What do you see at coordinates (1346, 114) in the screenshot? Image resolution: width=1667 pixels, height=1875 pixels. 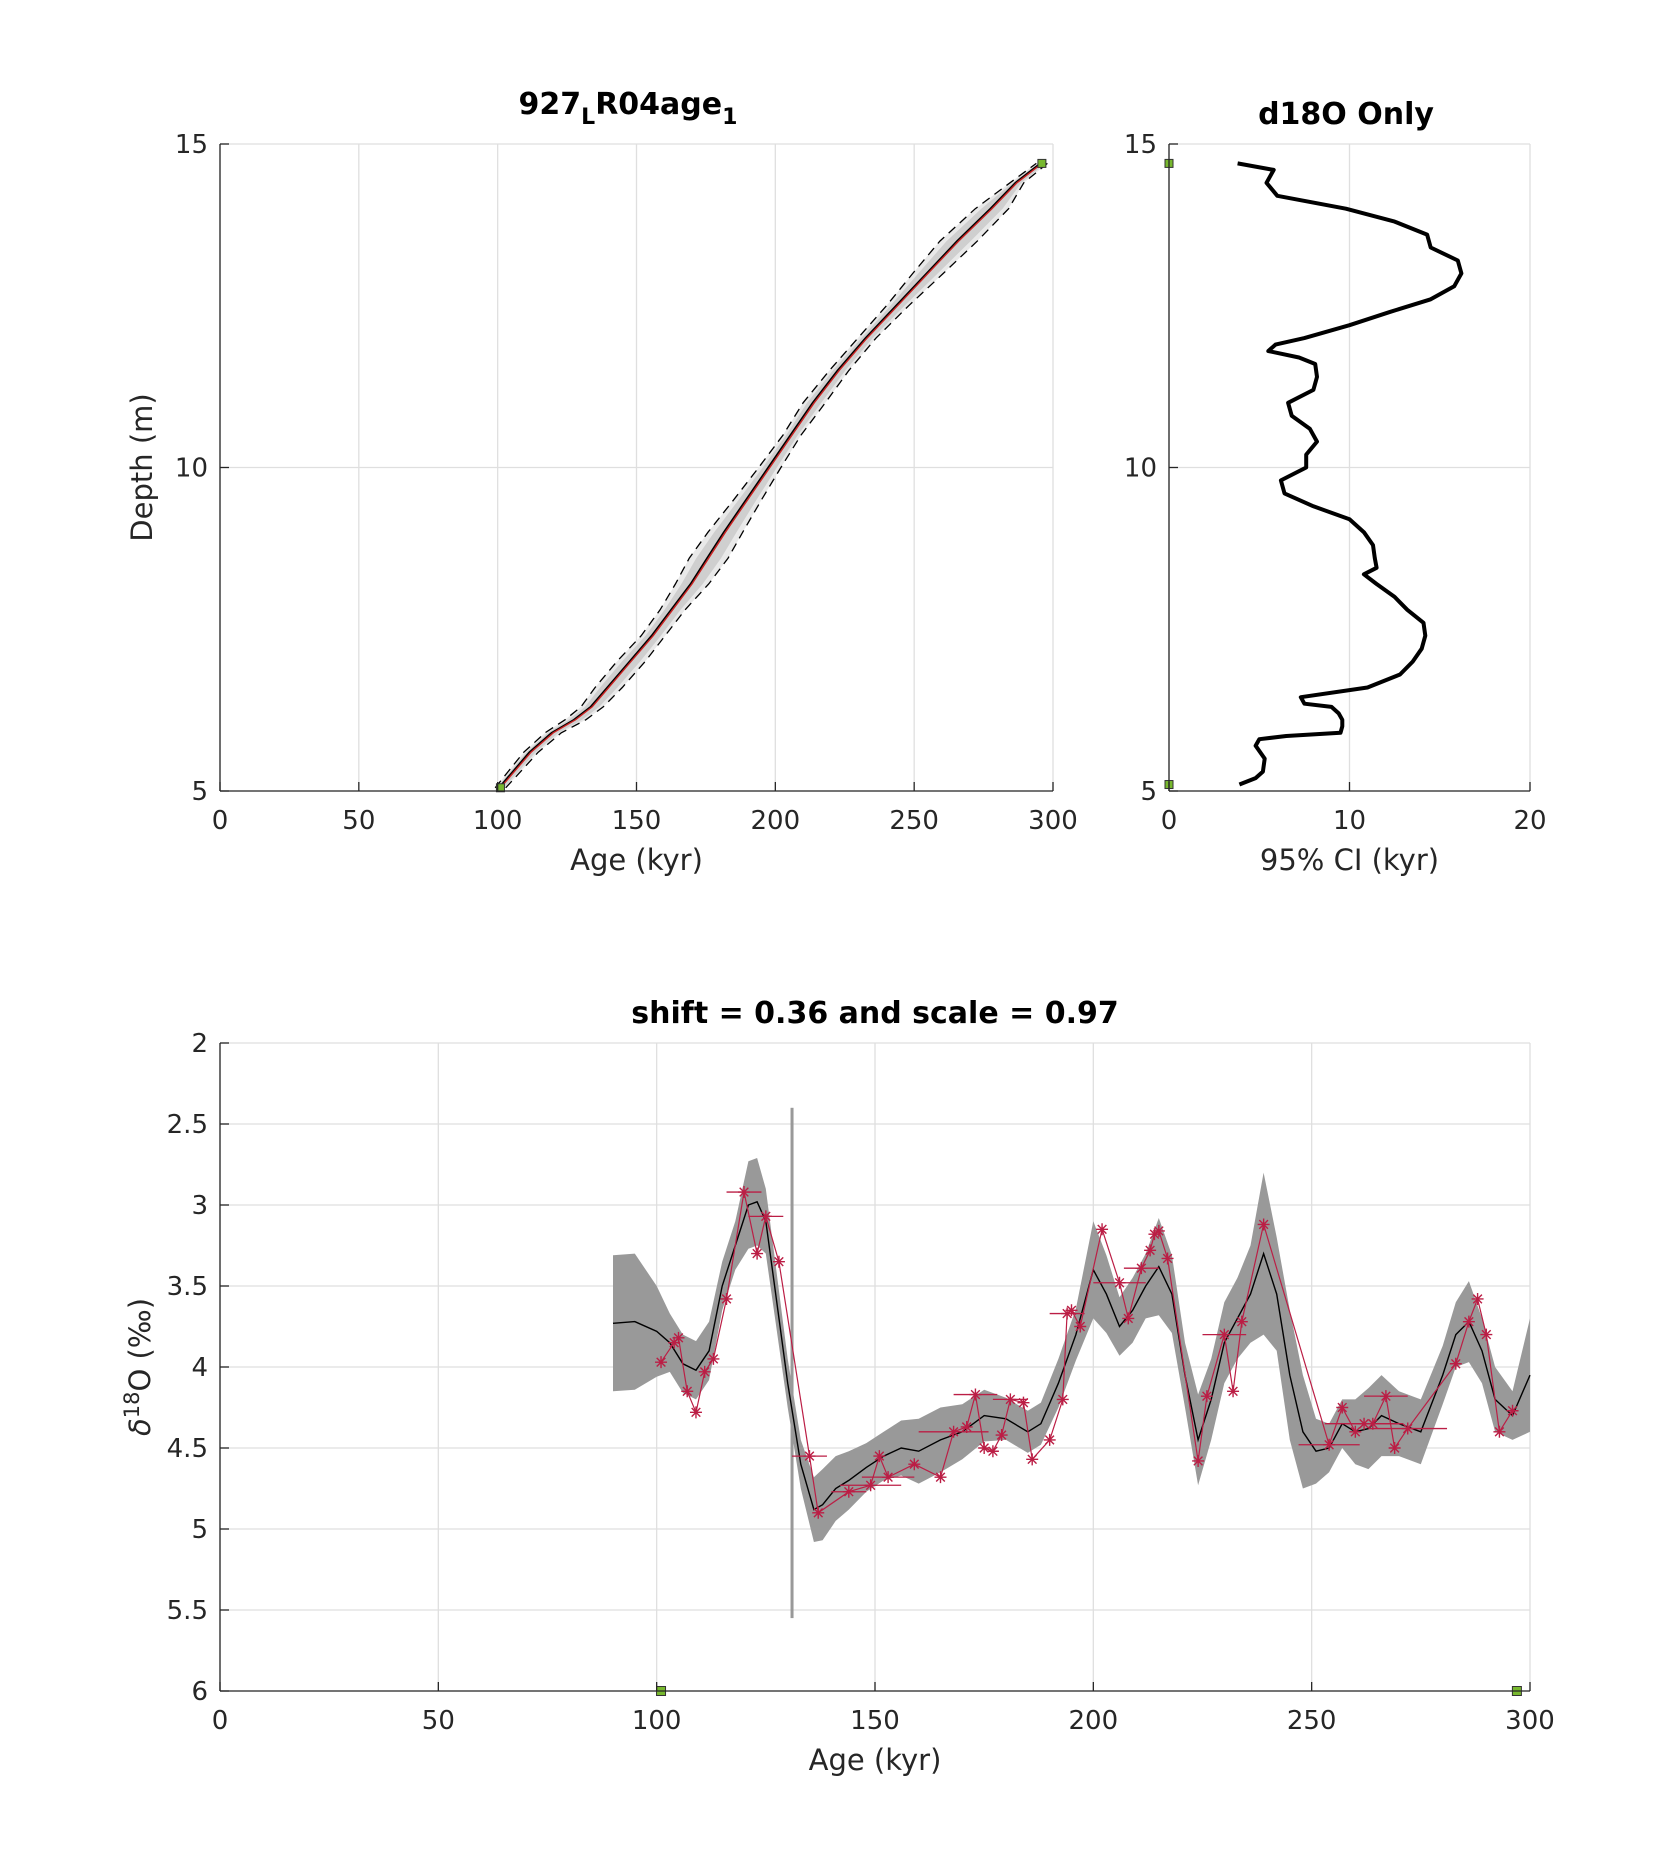 I see `panel2-title: d18O Only` at bounding box center [1346, 114].